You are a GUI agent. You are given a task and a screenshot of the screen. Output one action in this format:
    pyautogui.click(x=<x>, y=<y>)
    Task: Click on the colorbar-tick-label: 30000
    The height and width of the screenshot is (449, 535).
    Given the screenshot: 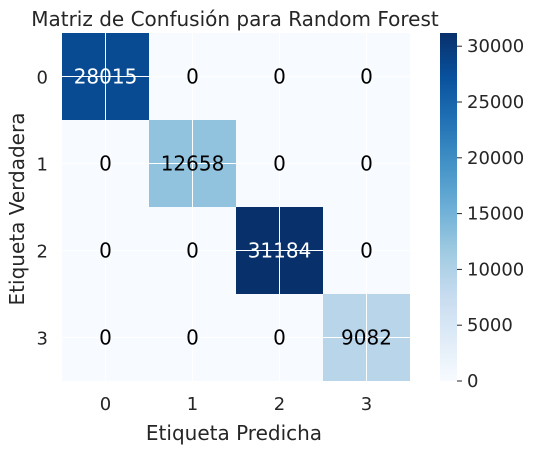 What is the action you would take?
    pyautogui.click(x=495, y=46)
    